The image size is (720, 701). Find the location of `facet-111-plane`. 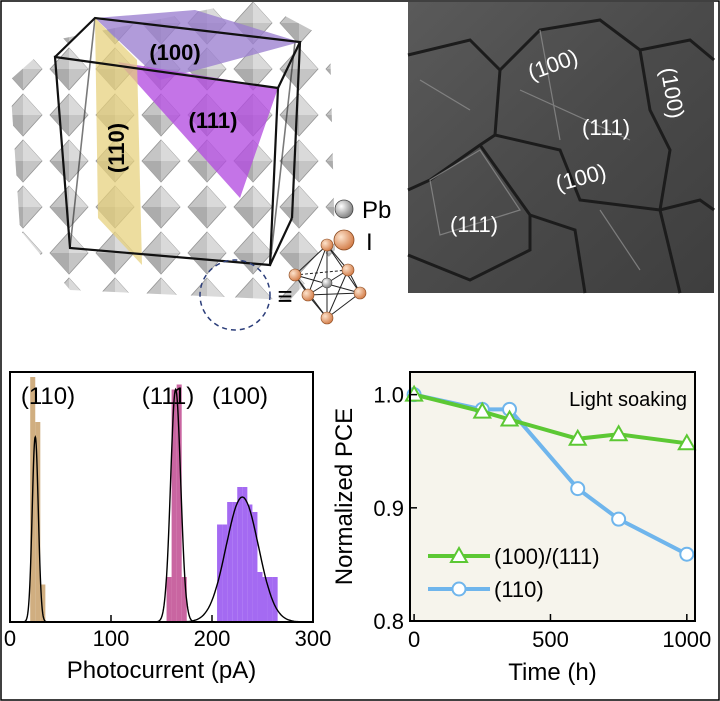

facet-111-plane is located at coordinates (198, 130).